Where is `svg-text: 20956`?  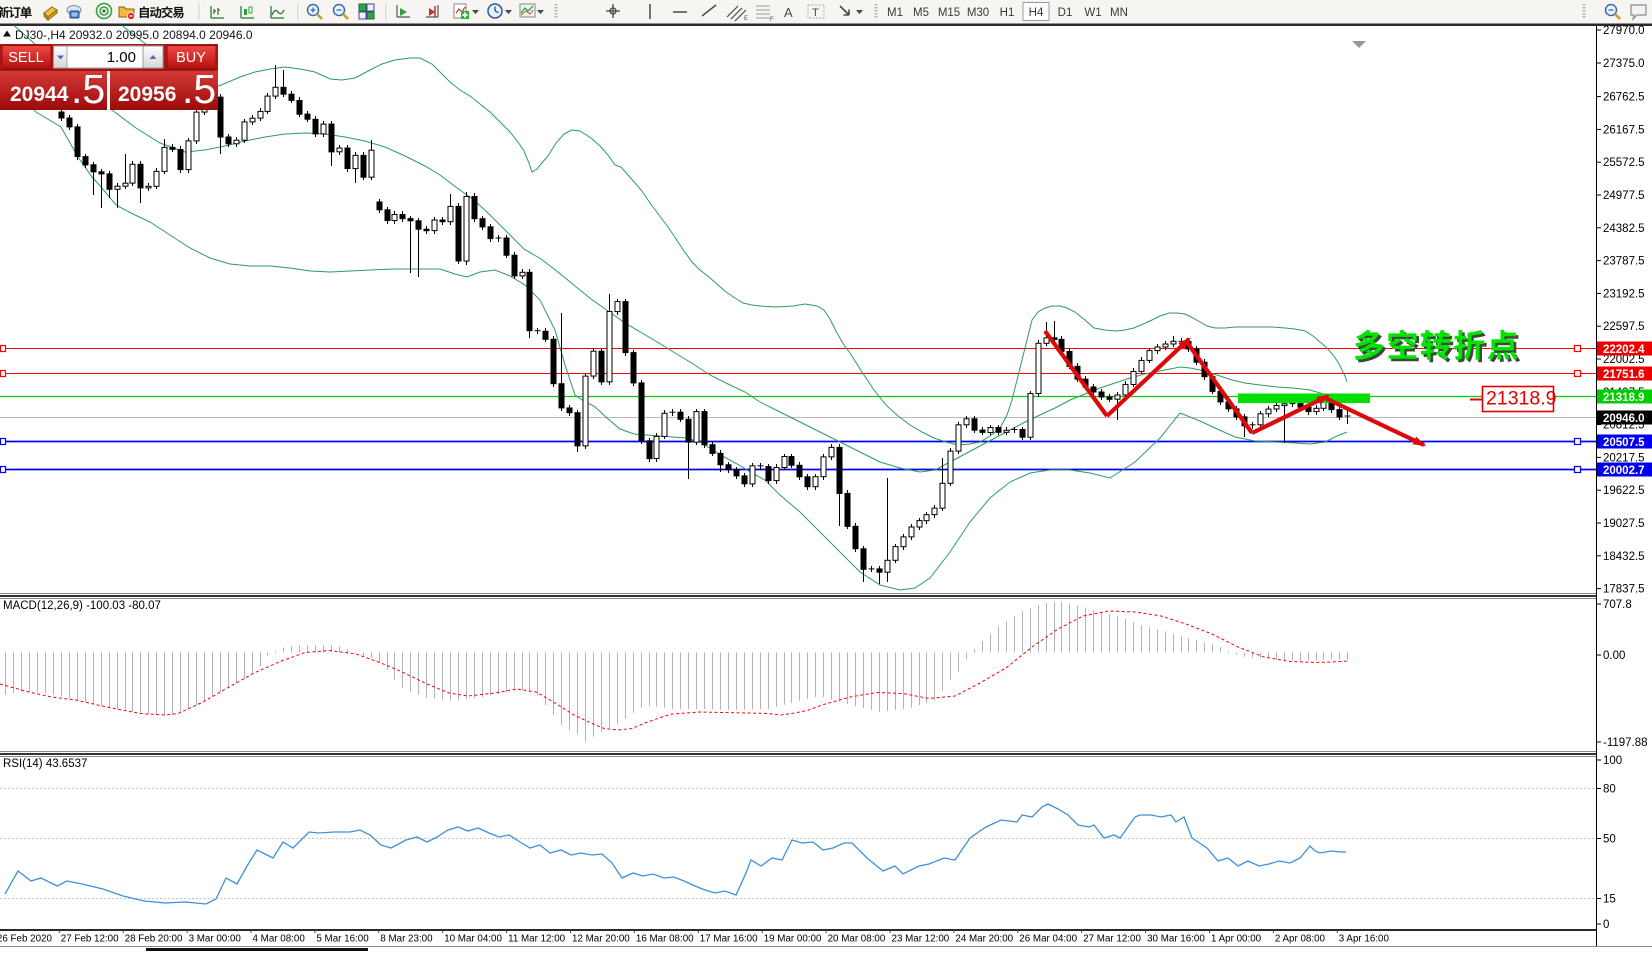 svg-text: 20956 is located at coordinates (147, 94).